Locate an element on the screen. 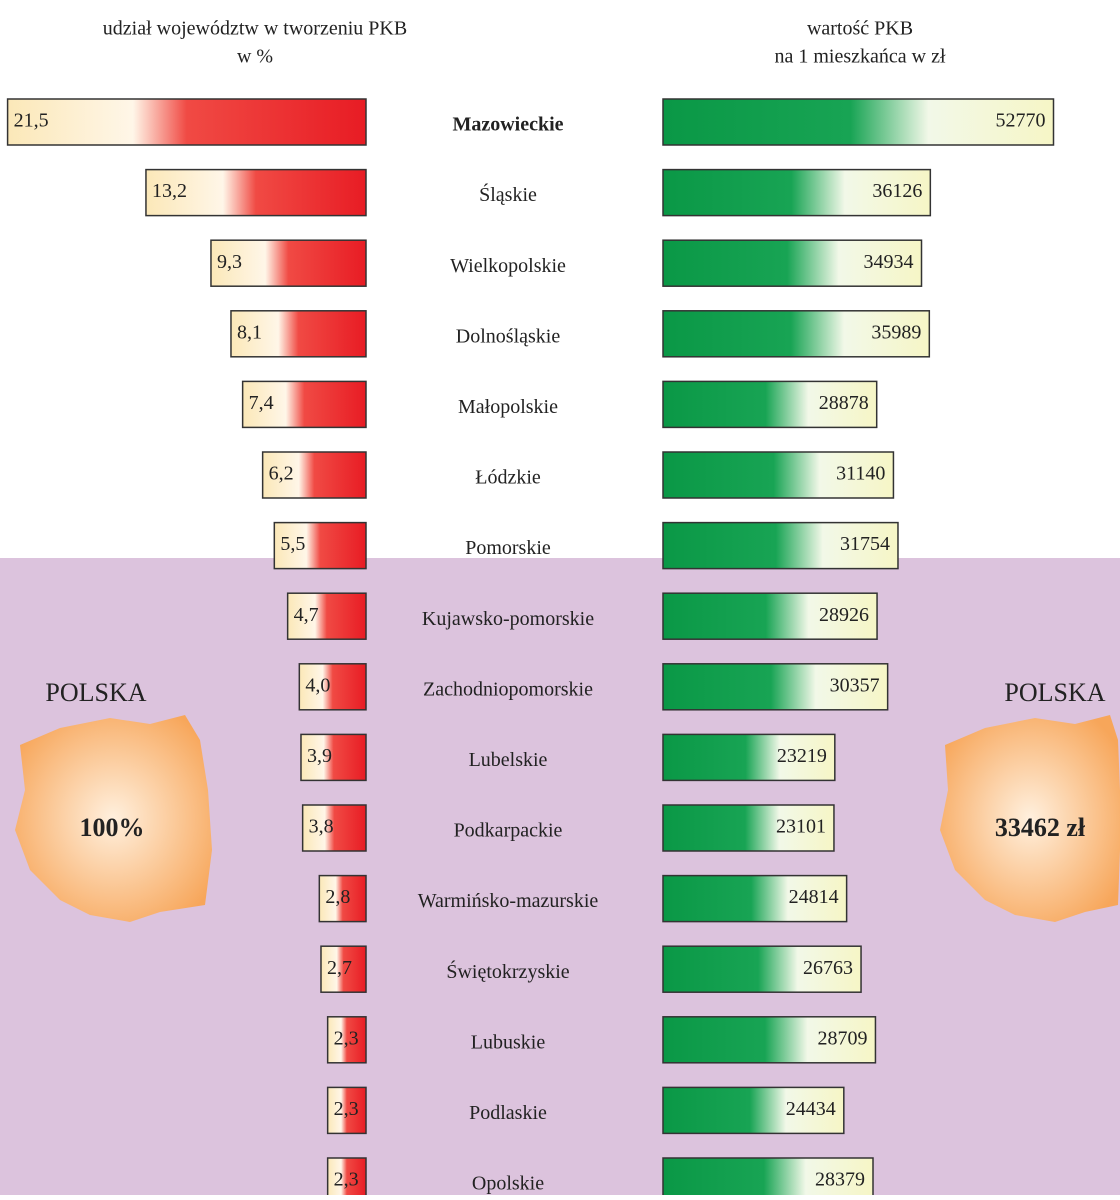 This screenshot has width=1120, height=1200. value-label: 4,7 is located at coordinates (306, 615).